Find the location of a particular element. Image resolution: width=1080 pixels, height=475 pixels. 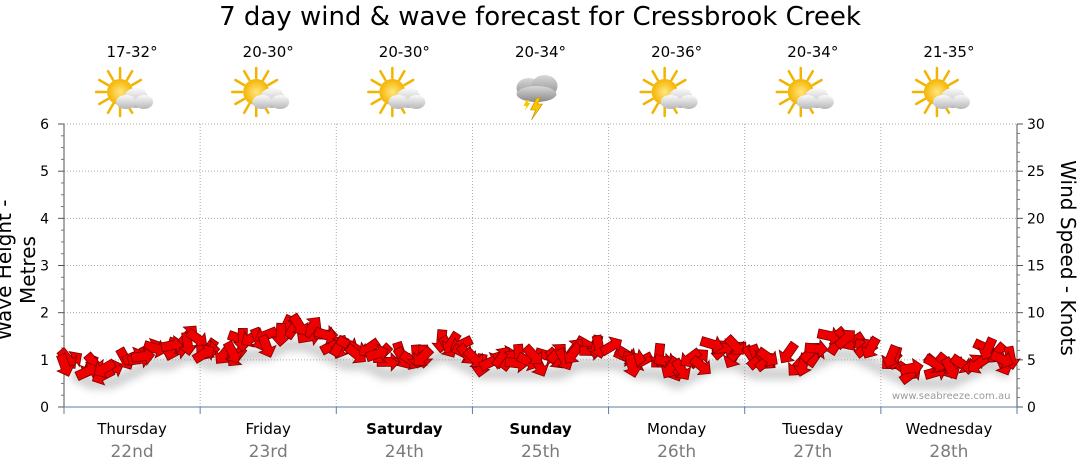

day-name: Sunday is located at coordinates (540, 429).